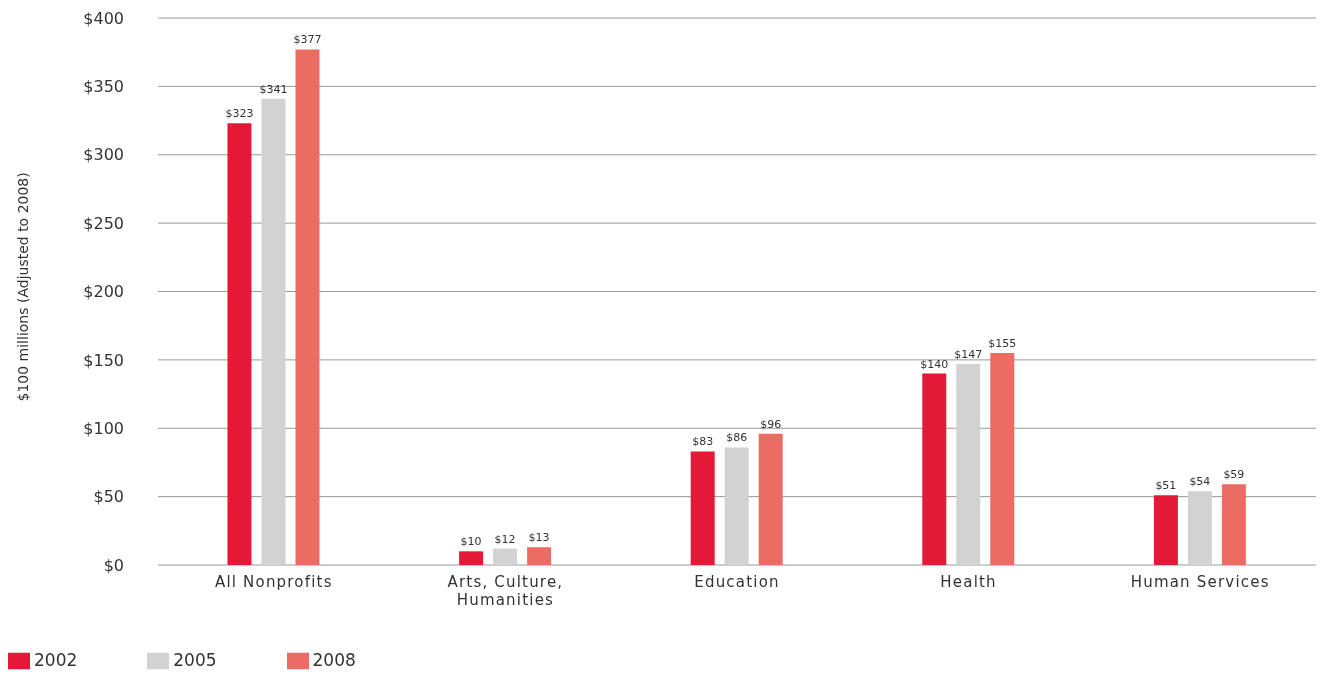 The image size is (1324, 680). I want to click on text: $51, so click(1166, 486).